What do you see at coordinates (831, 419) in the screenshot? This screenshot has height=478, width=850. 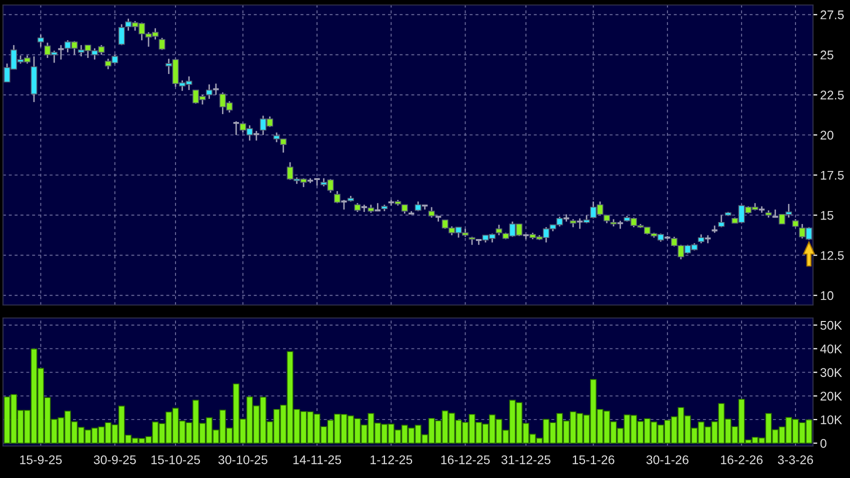 I see `y-tick-label: 10K` at bounding box center [831, 419].